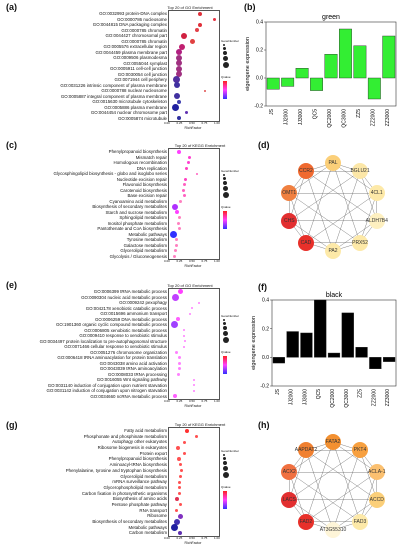 The width and height of the screenshot is (400, 550). I want to click on enrichment-term: Glycolysis / Gluconeogenesis, so click(138, 256).